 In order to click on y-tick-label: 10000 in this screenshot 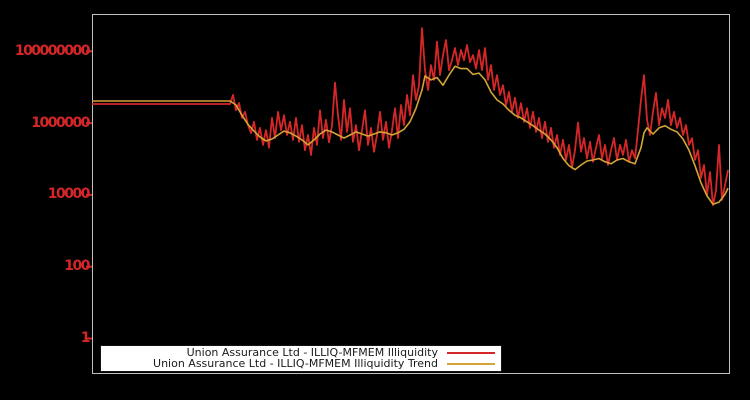, I will do `click(69, 194)`.